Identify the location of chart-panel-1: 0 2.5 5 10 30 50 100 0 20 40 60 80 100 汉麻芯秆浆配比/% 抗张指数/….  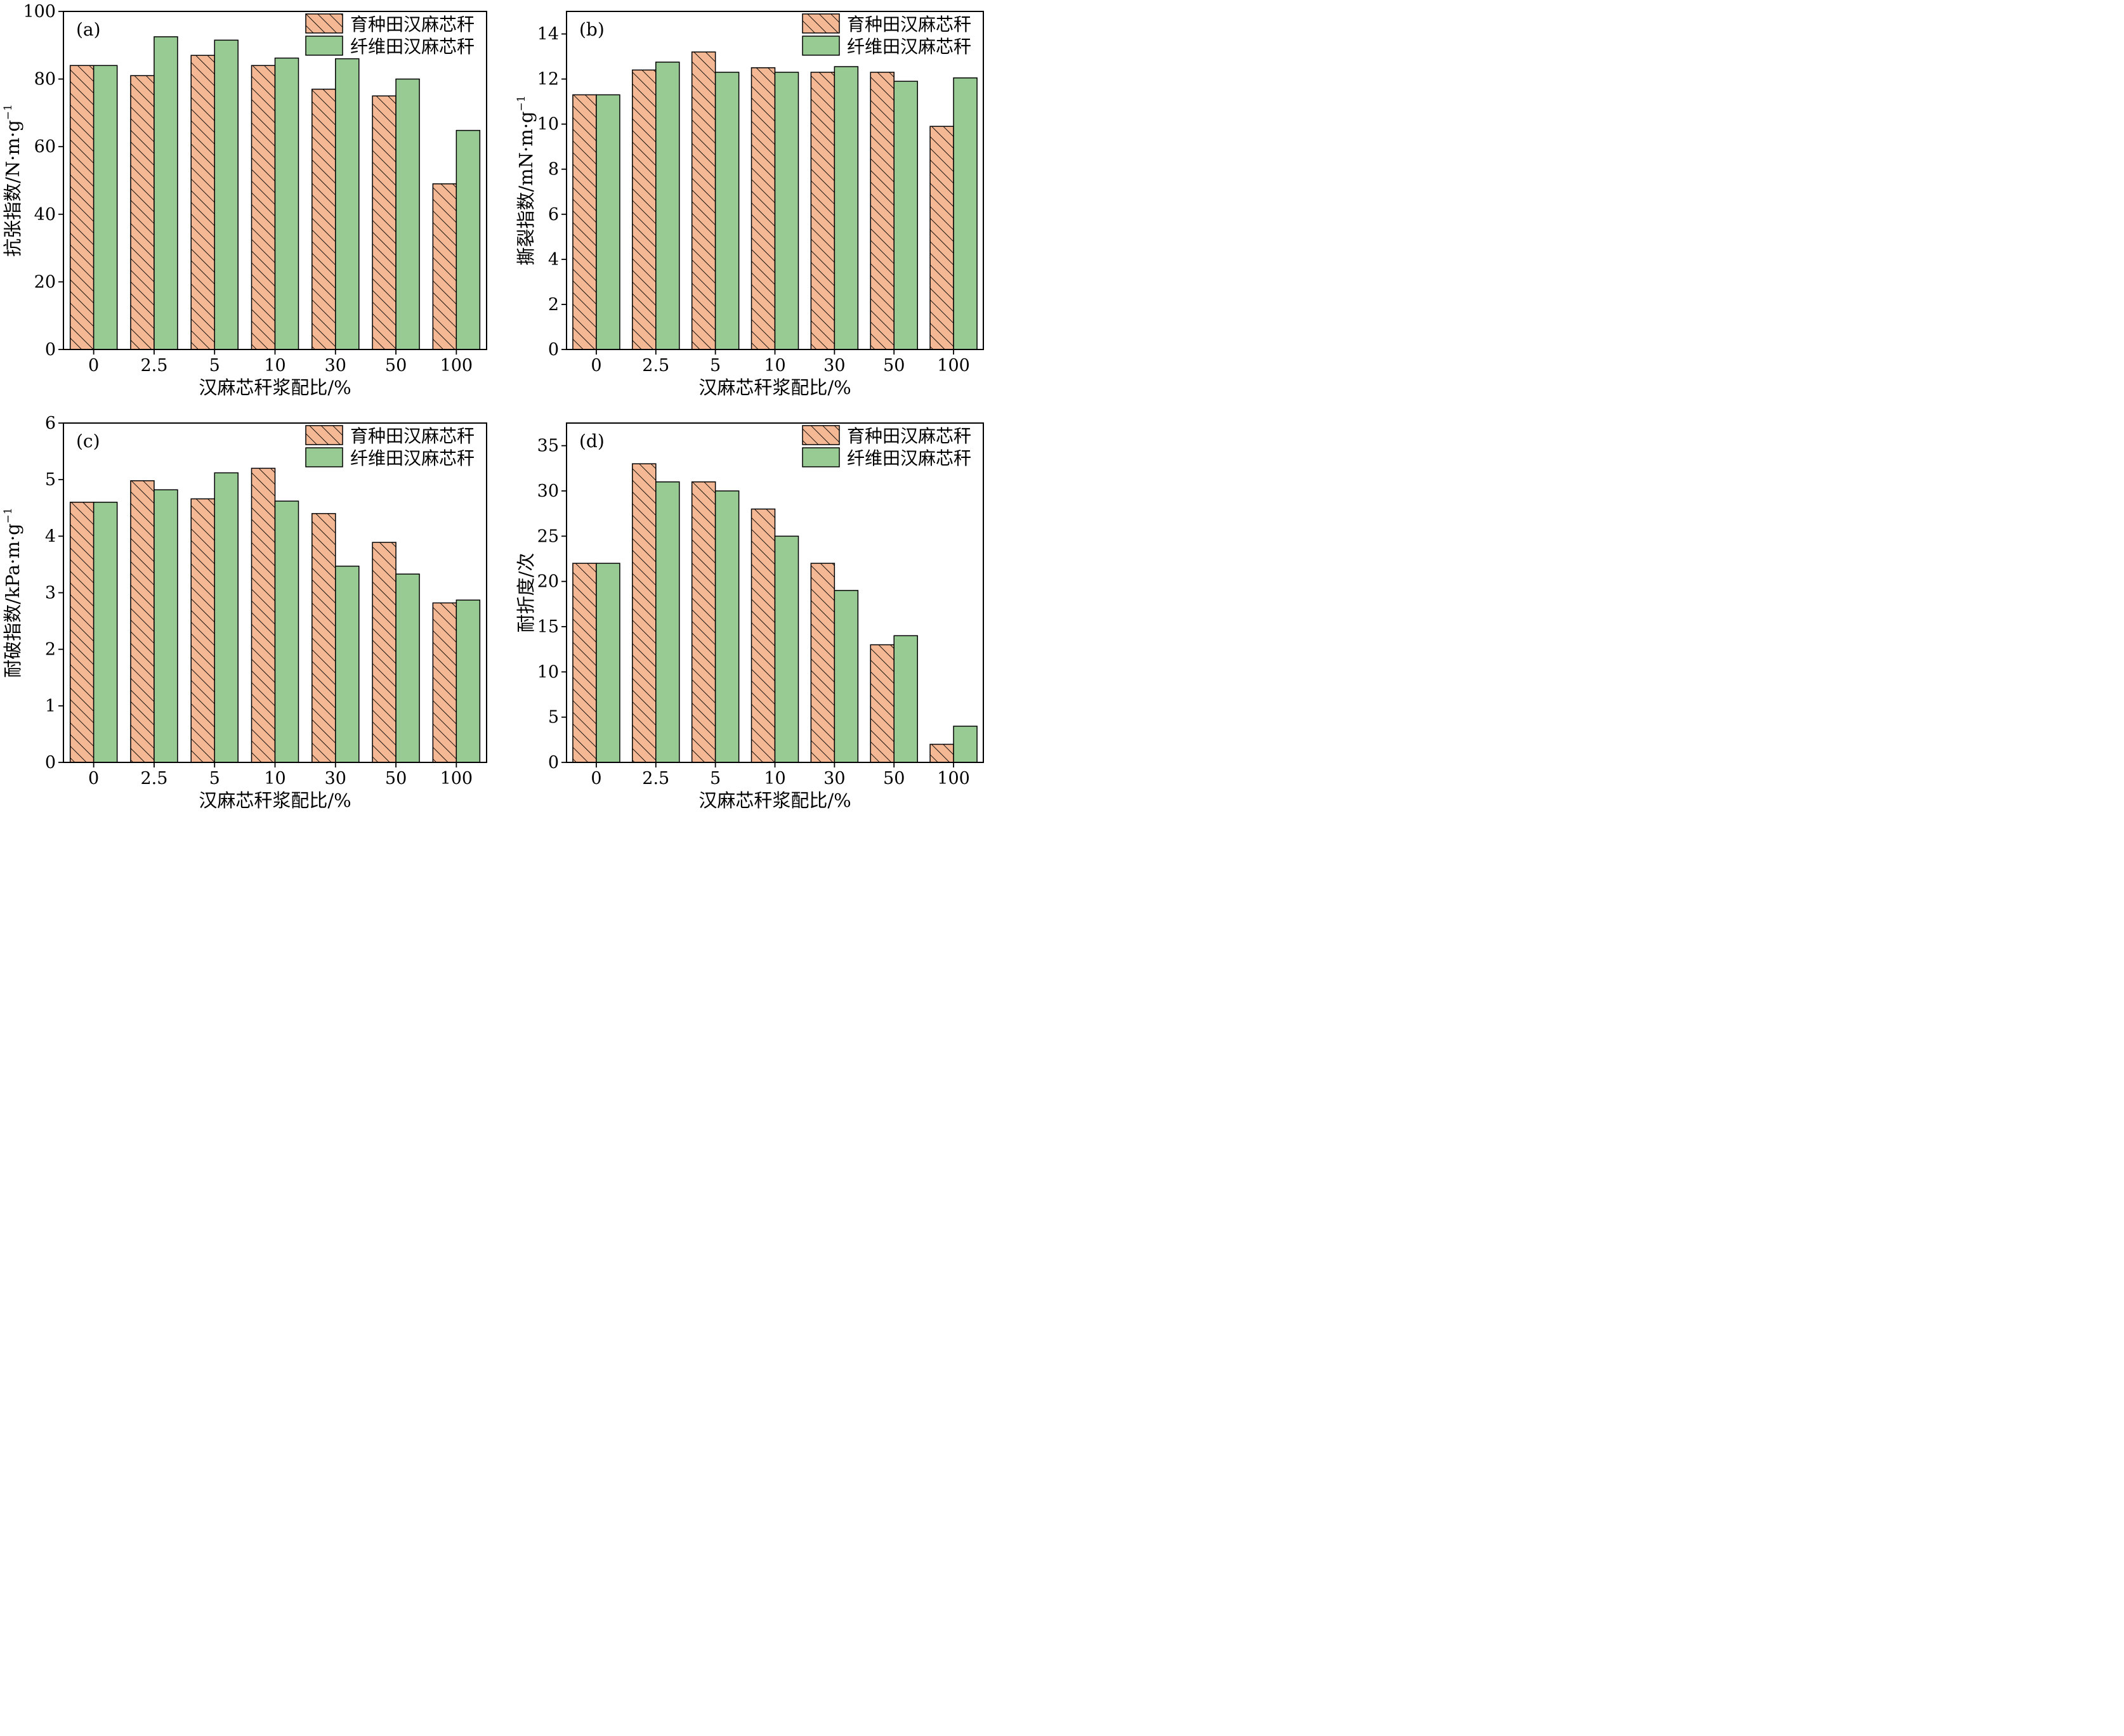
(244, 200).